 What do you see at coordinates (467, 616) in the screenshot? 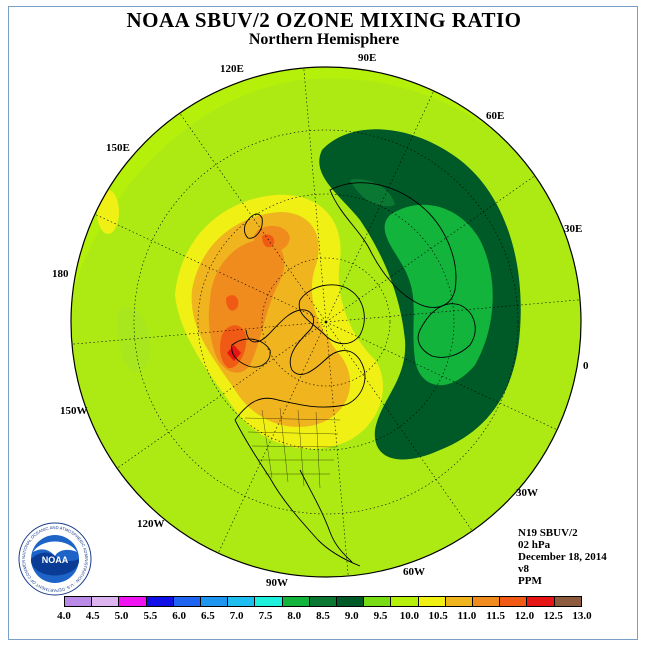
I see `colorbar-tick-label: 11.0` at bounding box center [467, 616].